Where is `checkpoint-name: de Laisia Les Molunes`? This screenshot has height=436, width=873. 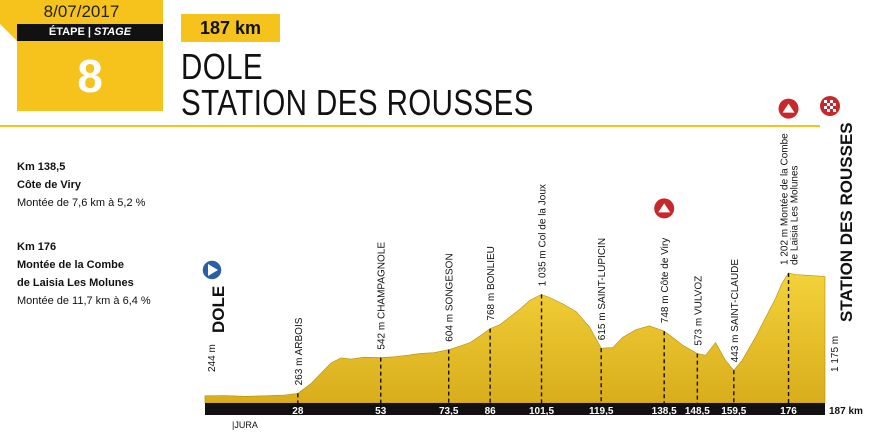
checkpoint-name: de Laisia Les Molunes is located at coordinates (795, 215).